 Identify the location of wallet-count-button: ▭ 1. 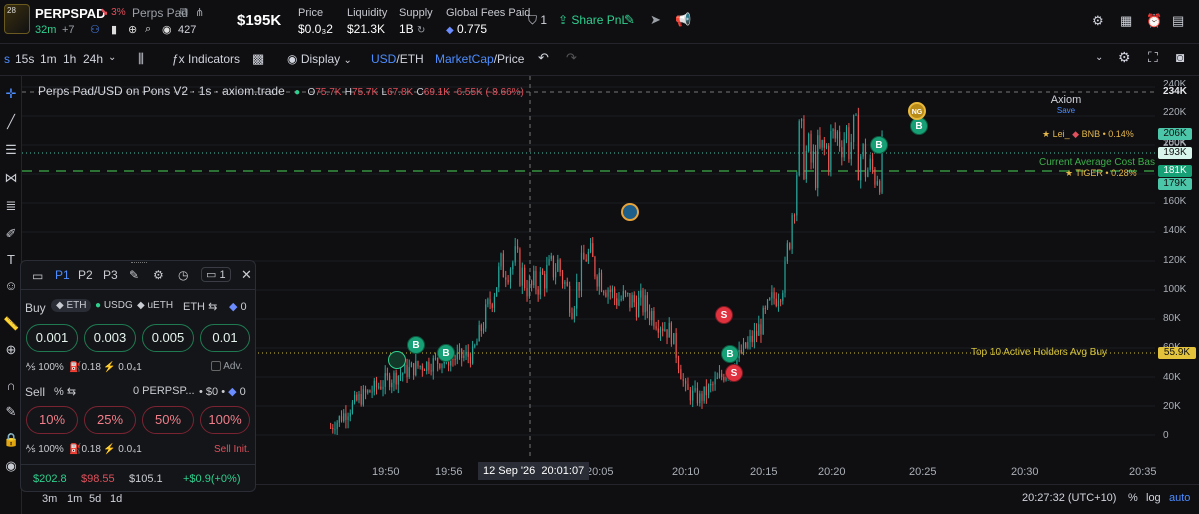
(216, 274).